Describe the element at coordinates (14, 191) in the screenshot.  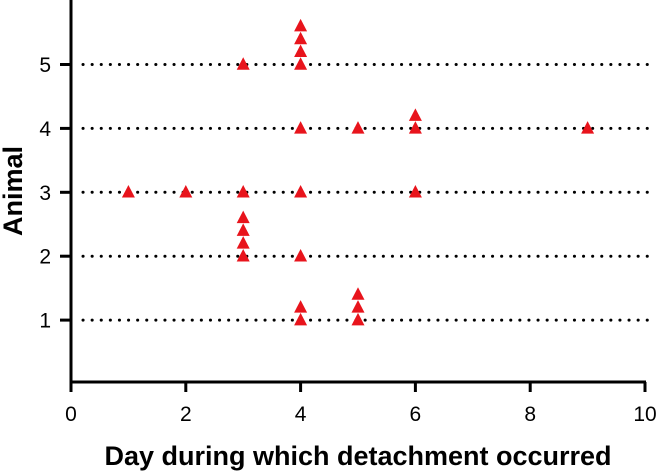
I see `y-axis-title: Animal` at that location.